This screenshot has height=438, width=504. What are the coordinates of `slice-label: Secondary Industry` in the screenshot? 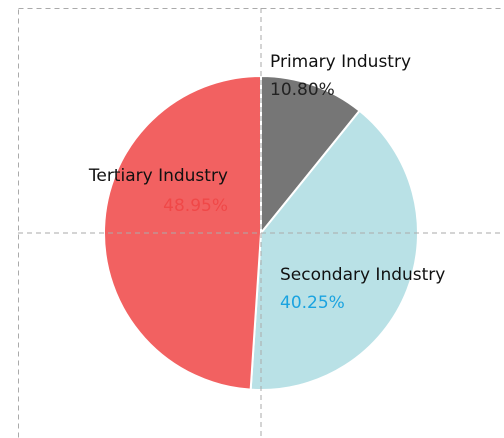 It's located at (362, 275).